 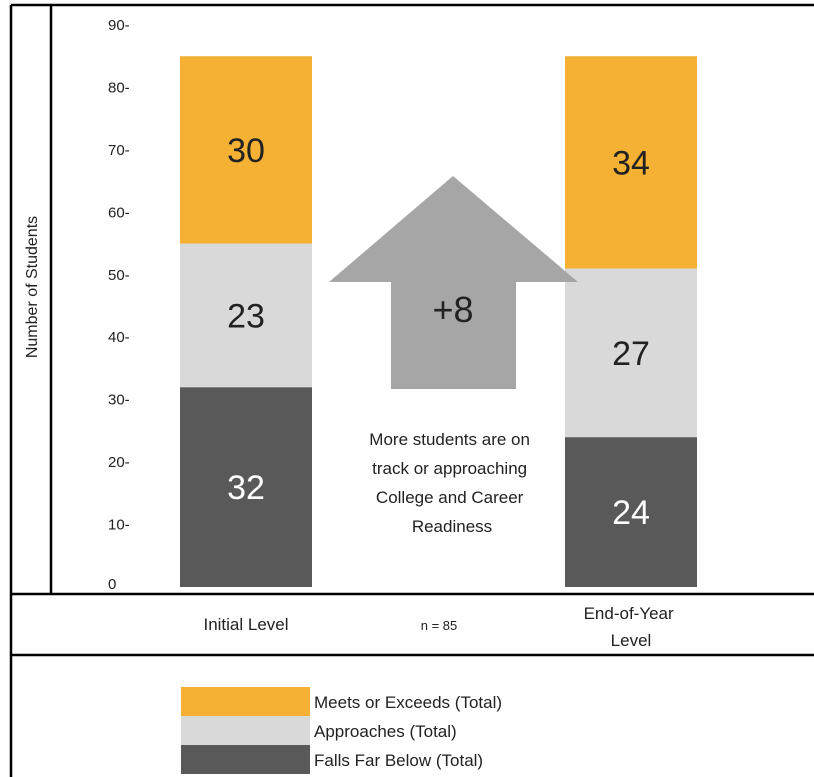 I want to click on y-tick-label: 60-, so click(x=119, y=212).